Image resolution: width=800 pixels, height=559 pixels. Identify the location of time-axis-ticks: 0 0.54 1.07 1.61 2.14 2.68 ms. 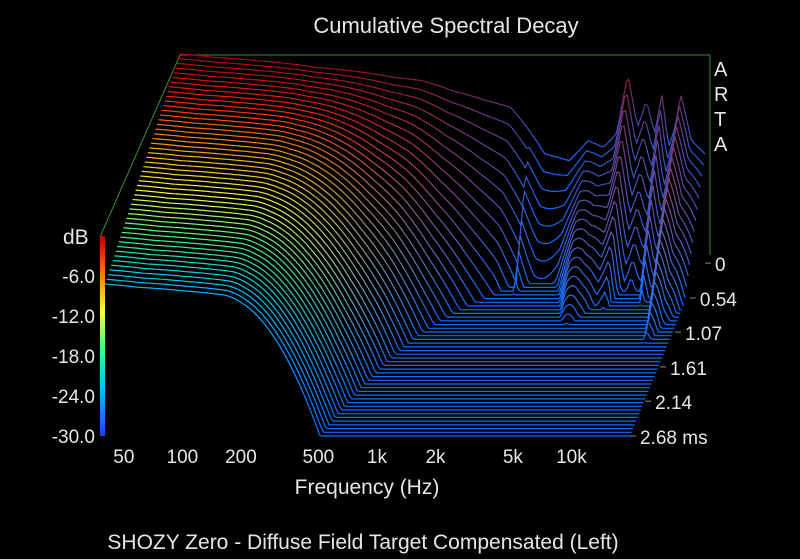
(683, 352).